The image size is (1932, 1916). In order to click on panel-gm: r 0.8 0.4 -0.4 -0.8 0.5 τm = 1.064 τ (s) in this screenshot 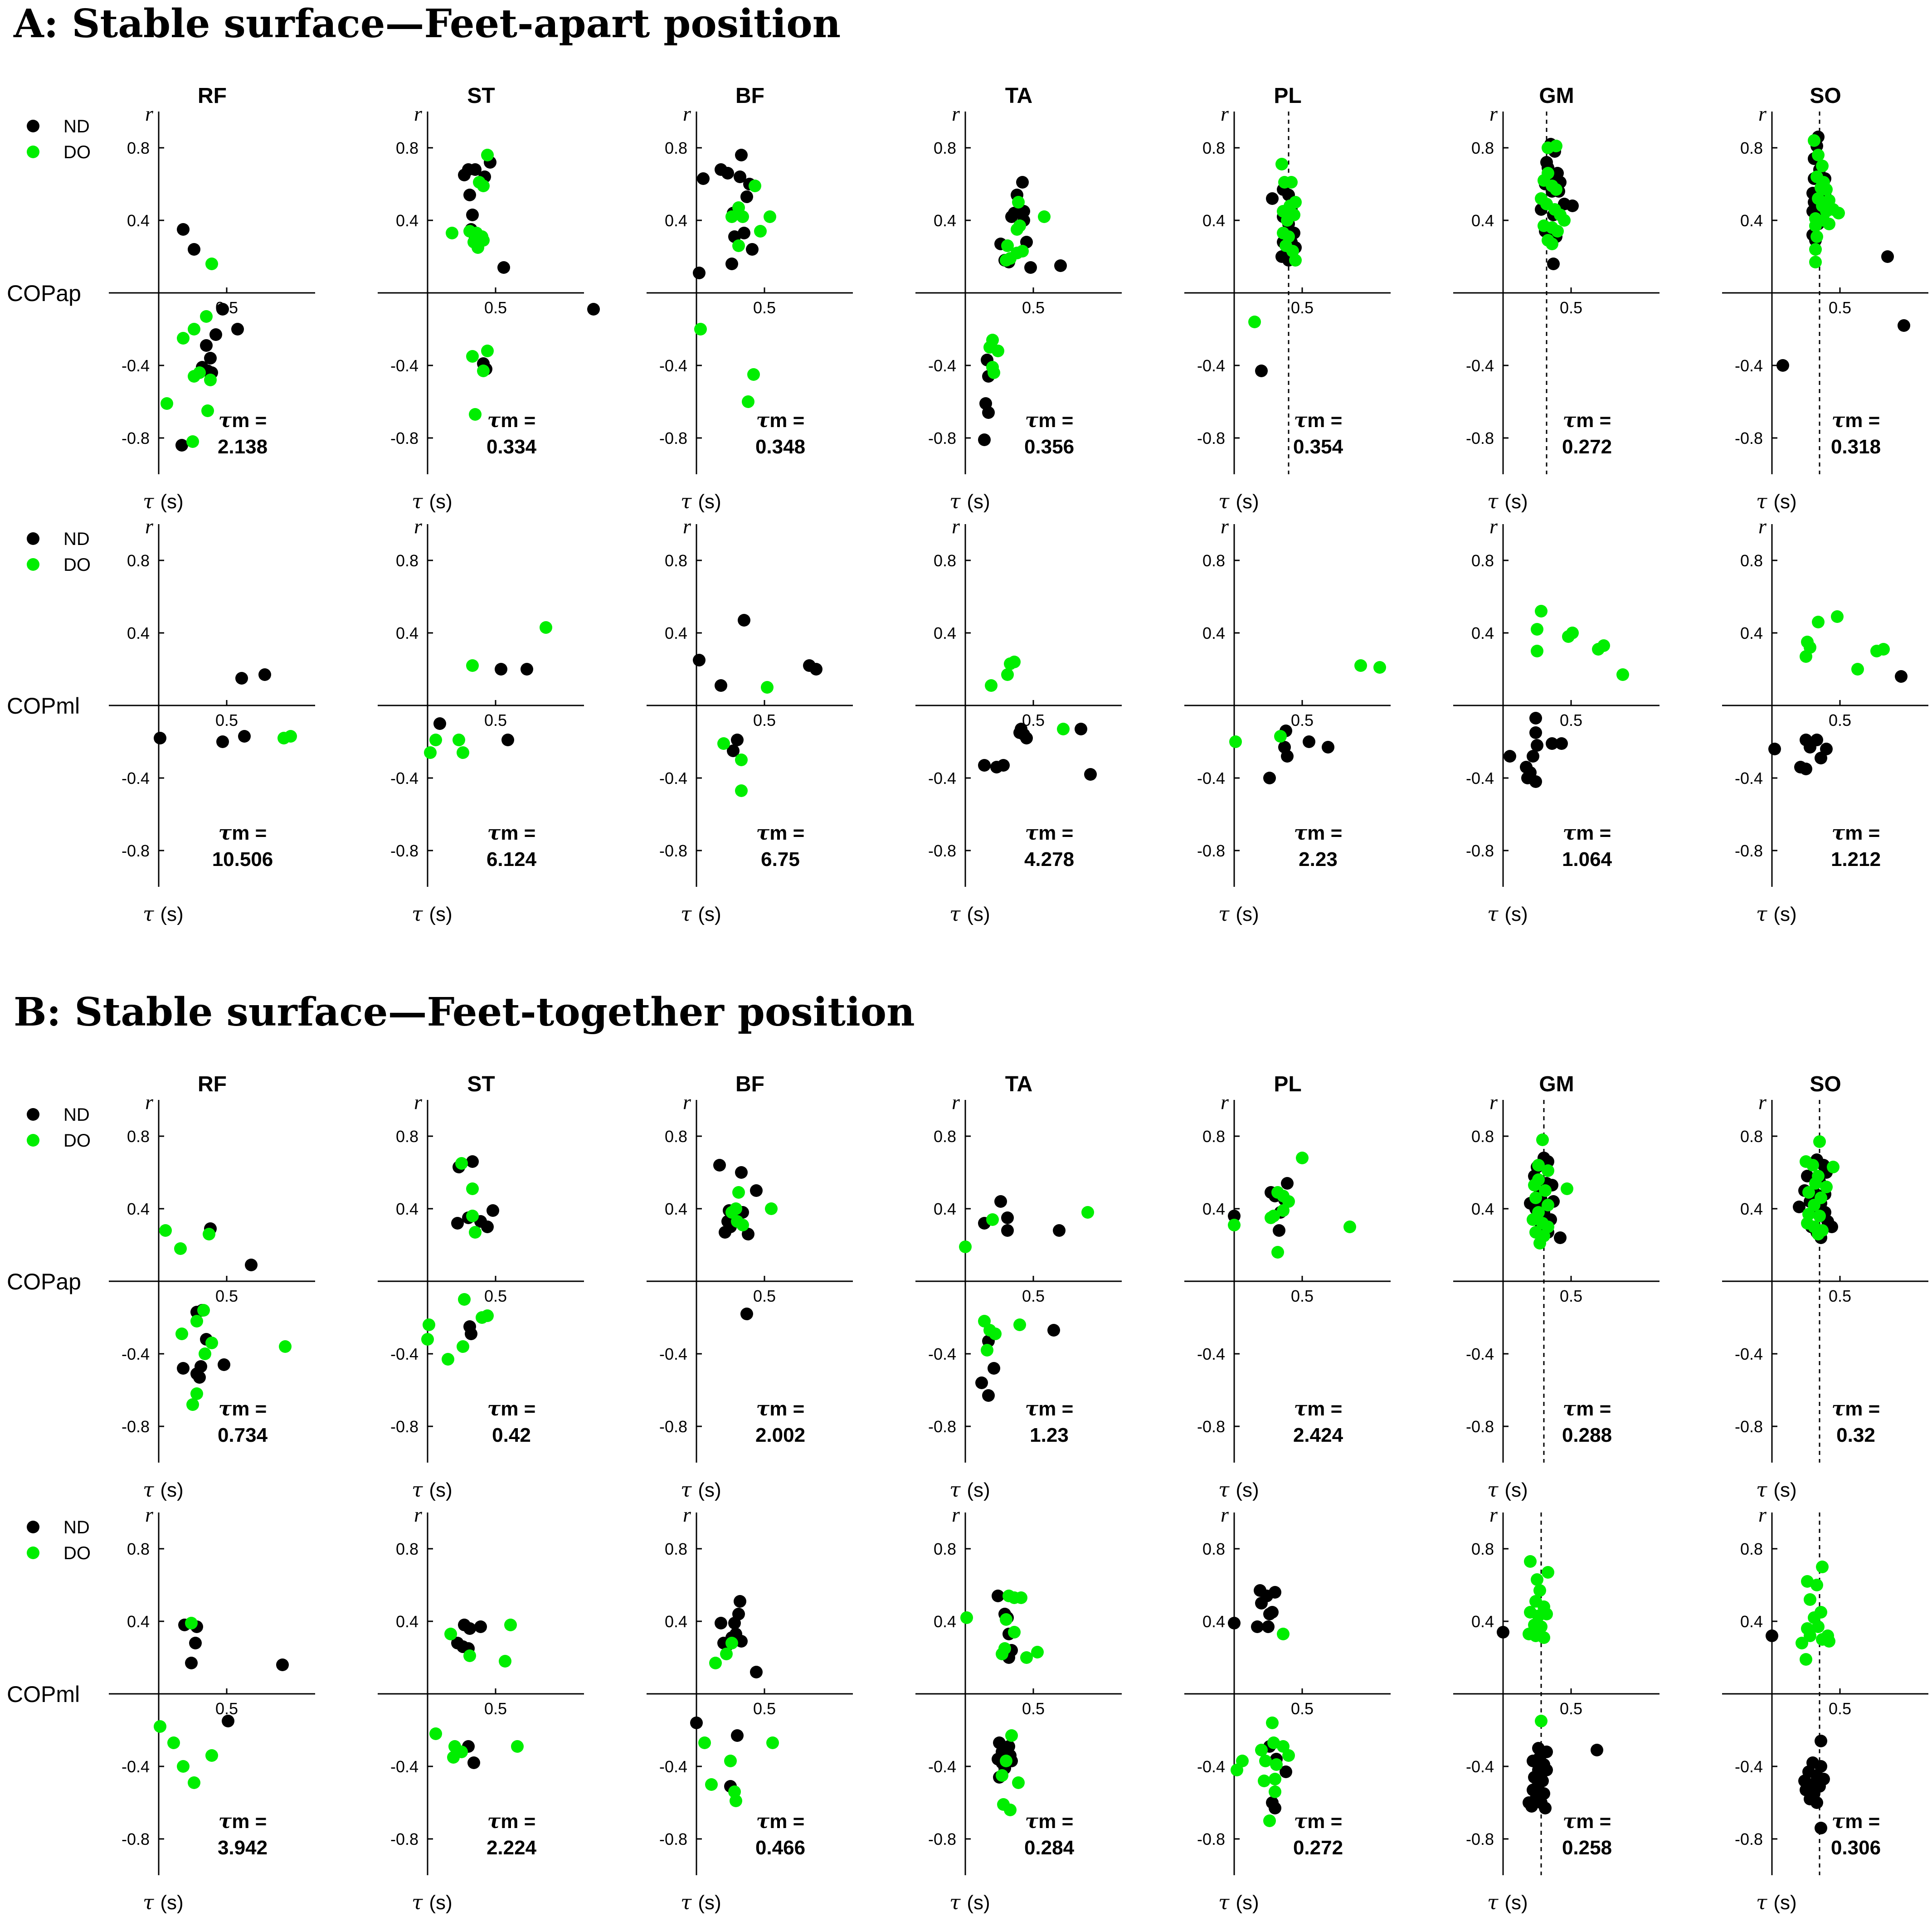, I will do `click(1556, 720)`.